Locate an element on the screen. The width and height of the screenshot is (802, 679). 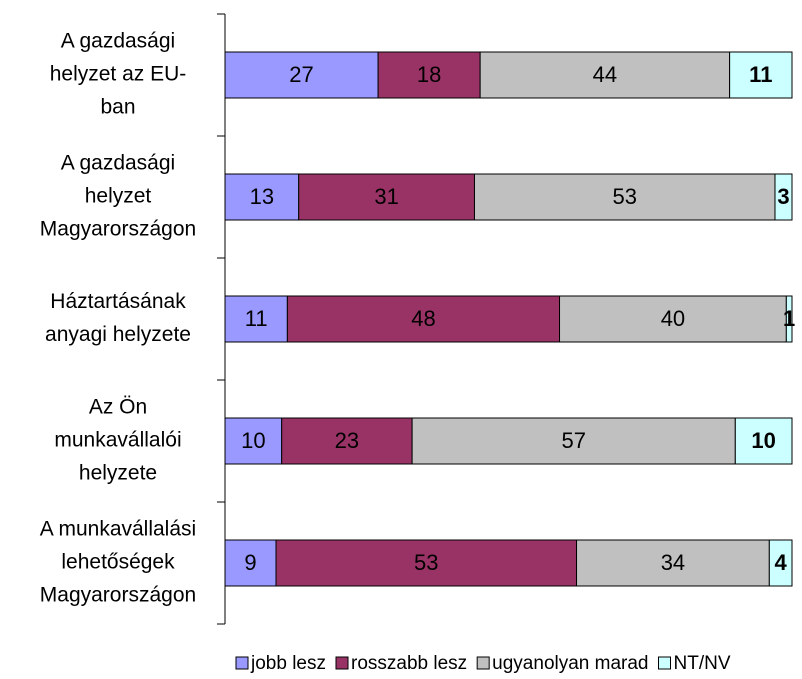
value-label: 23 is located at coordinates (347, 440).